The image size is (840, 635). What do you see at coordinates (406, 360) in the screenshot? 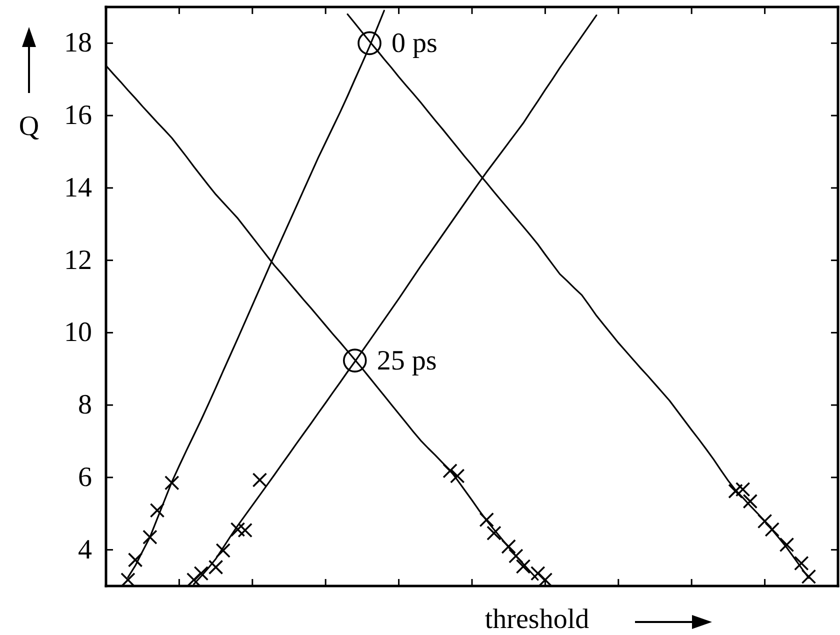
I see `annotation: 25 ps` at bounding box center [406, 360].